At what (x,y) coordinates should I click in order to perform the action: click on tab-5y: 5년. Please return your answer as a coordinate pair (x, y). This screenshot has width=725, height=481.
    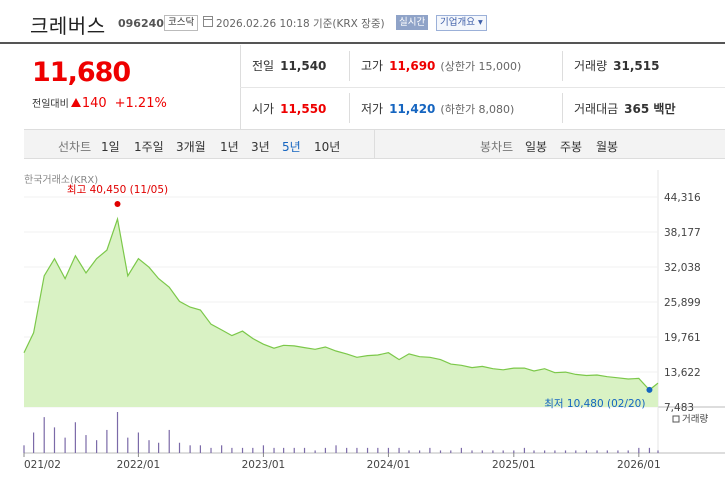
    Looking at the image, I should click on (291, 147).